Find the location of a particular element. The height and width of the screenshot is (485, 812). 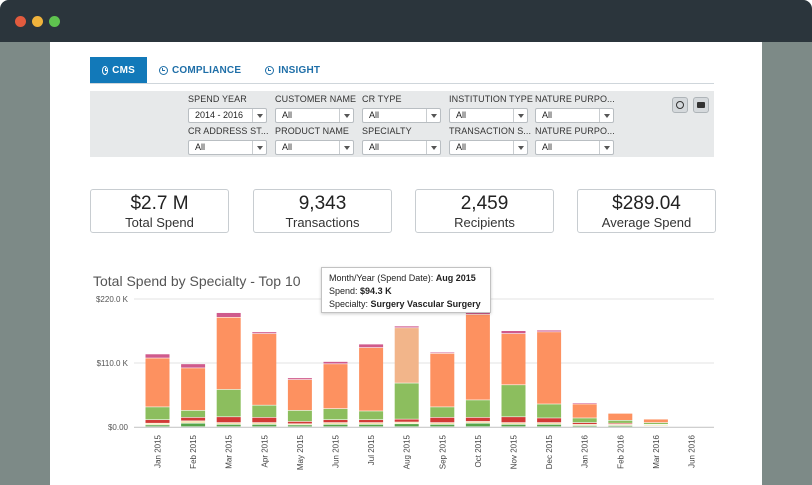

nature-purpose-select: All is located at coordinates (574, 115).